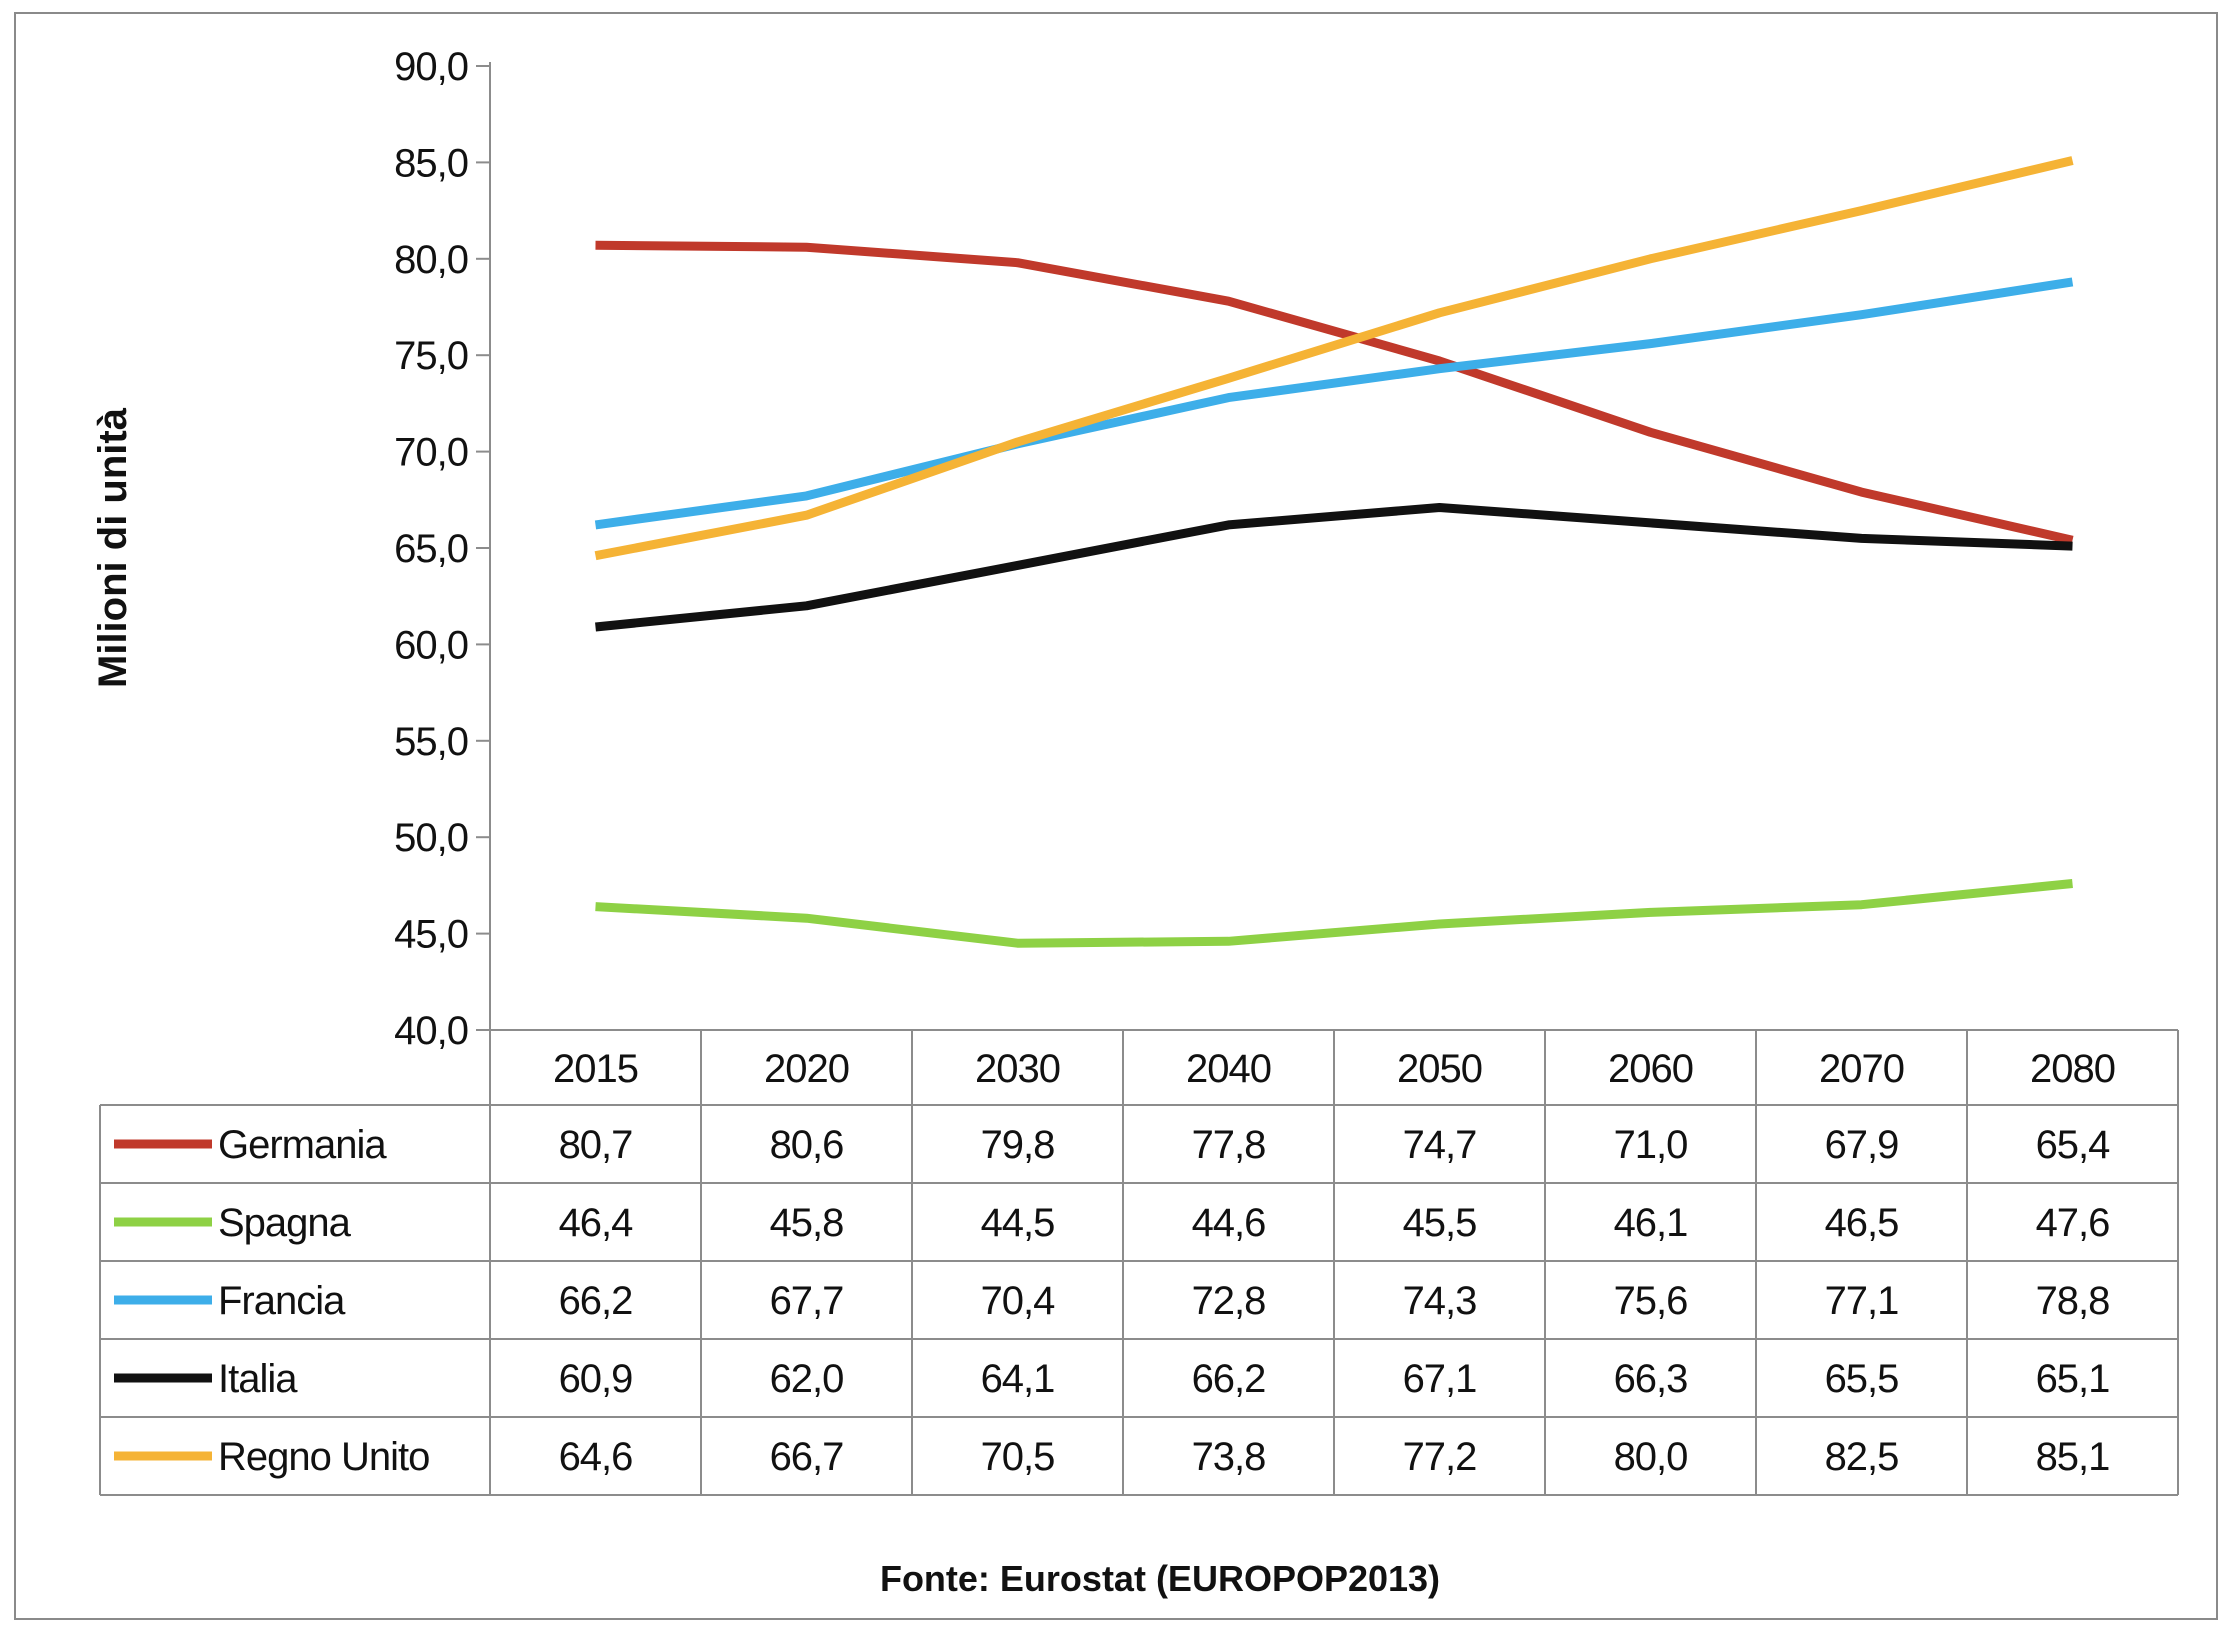 The height and width of the screenshot is (1634, 2234). What do you see at coordinates (596, 1379) in the screenshot?
I see `data-label: 60,9` at bounding box center [596, 1379].